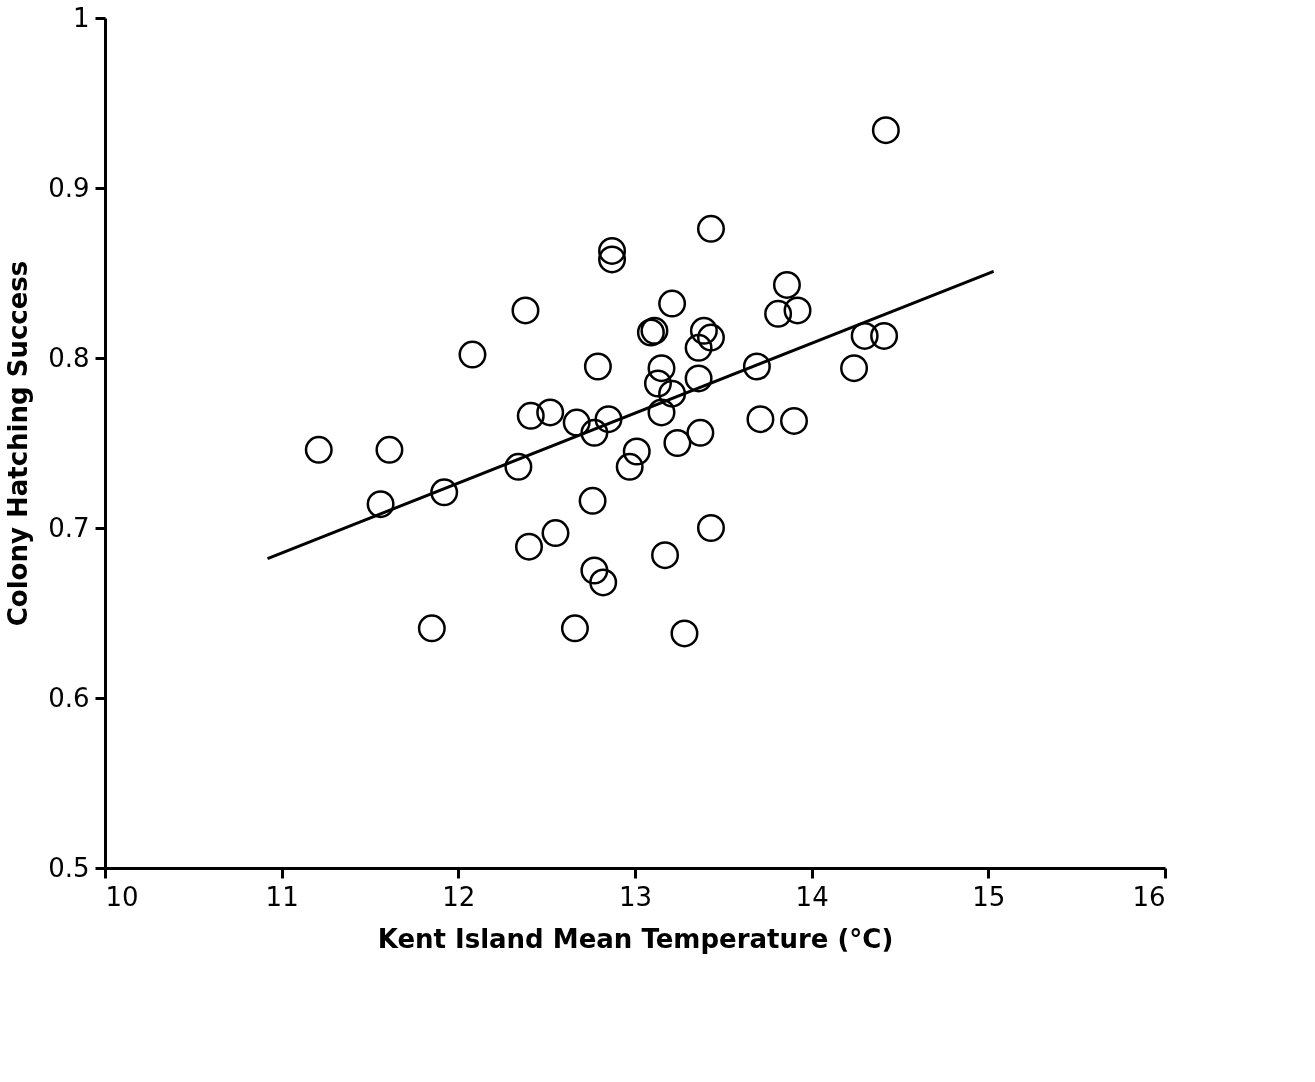 This screenshot has height=1082, width=1315. I want to click on x-axis-title: Kent Island Mean Temperature (°C), so click(635, 938).